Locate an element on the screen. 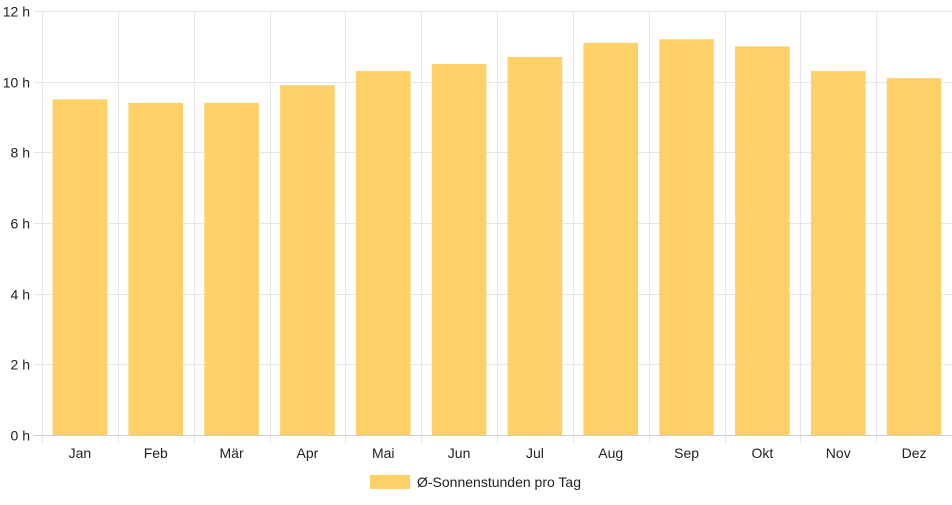 This screenshot has height=505, width=952. bar-jun is located at coordinates (459, 249).